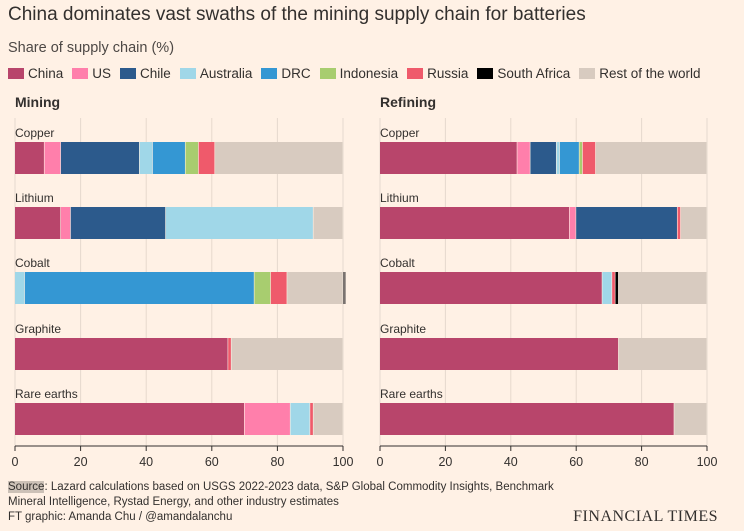 This screenshot has width=744, height=531. Describe the element at coordinates (262, 288) in the screenshot. I see `mining-bar-cobalt-indonesia` at that location.